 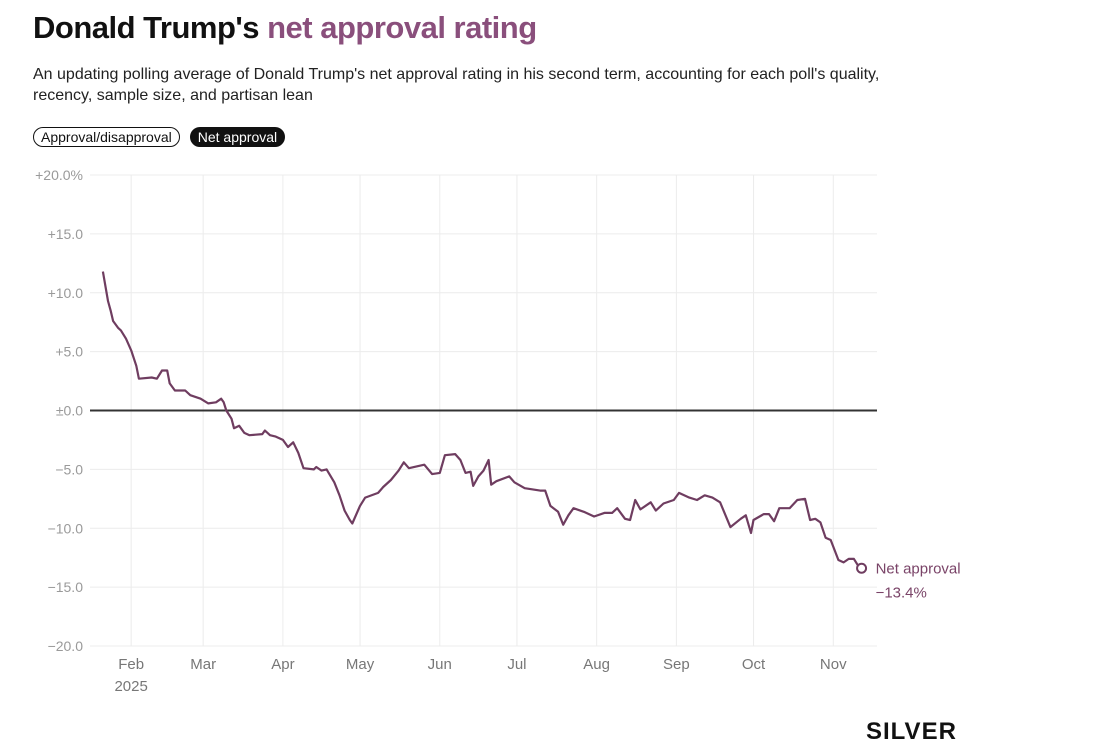 What do you see at coordinates (66, 234) in the screenshot?
I see `y-tick-label: +15.0` at bounding box center [66, 234].